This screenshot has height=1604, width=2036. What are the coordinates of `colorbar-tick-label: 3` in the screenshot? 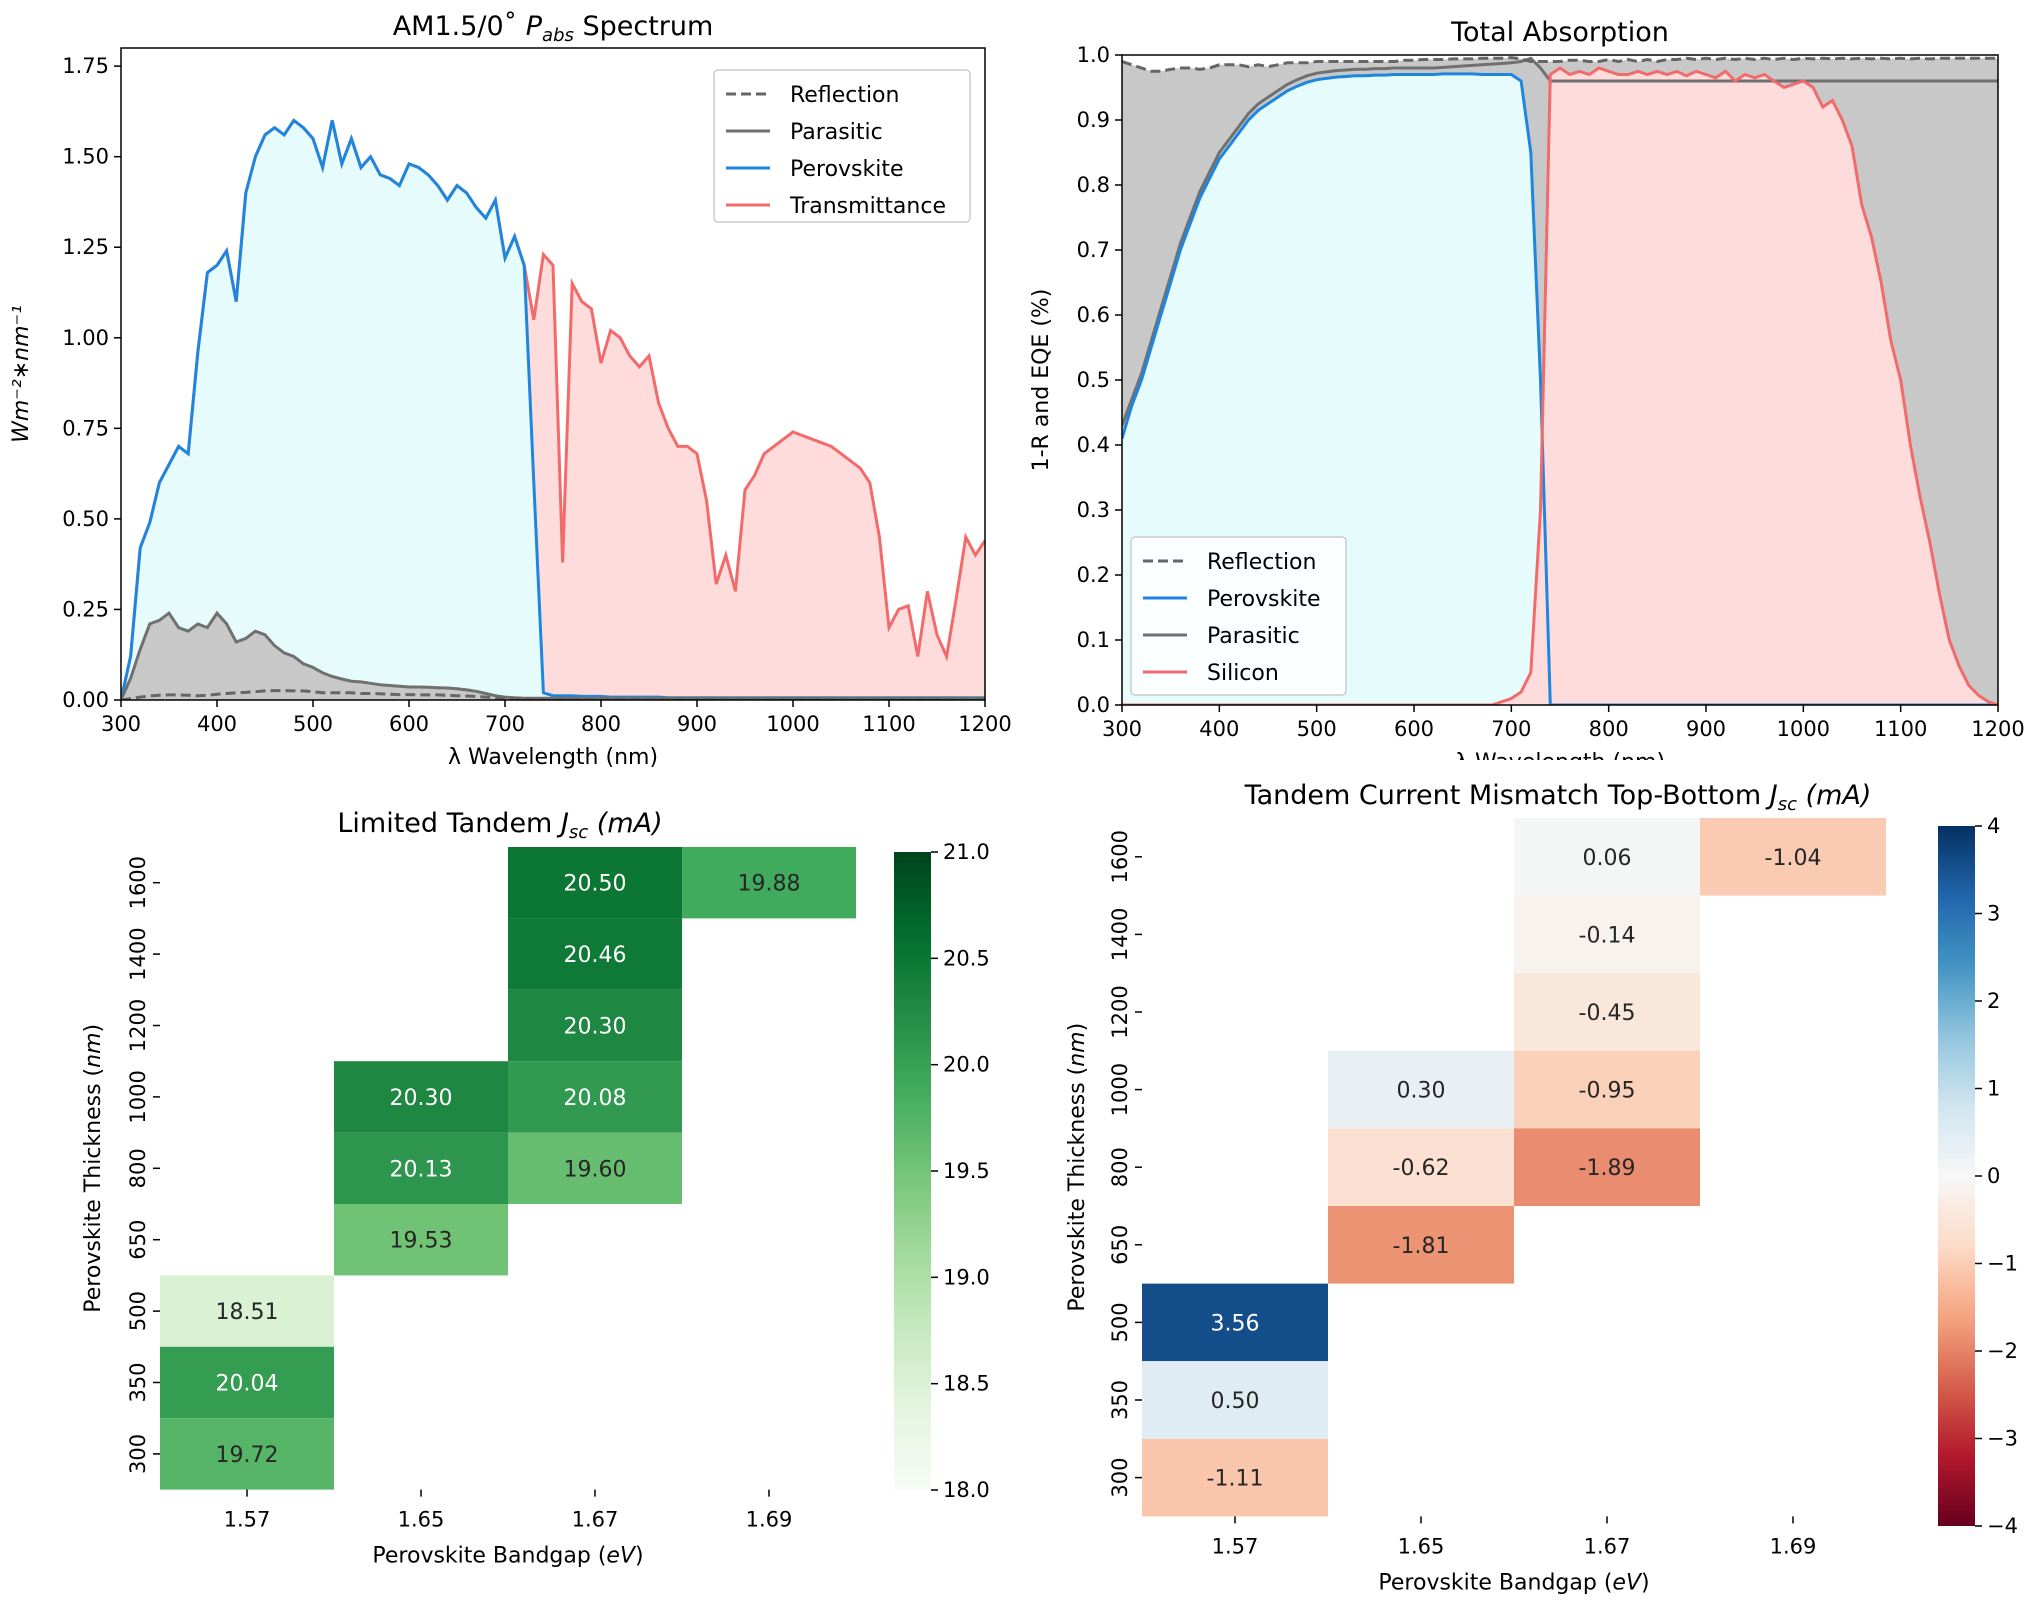 It's located at (1993, 914).